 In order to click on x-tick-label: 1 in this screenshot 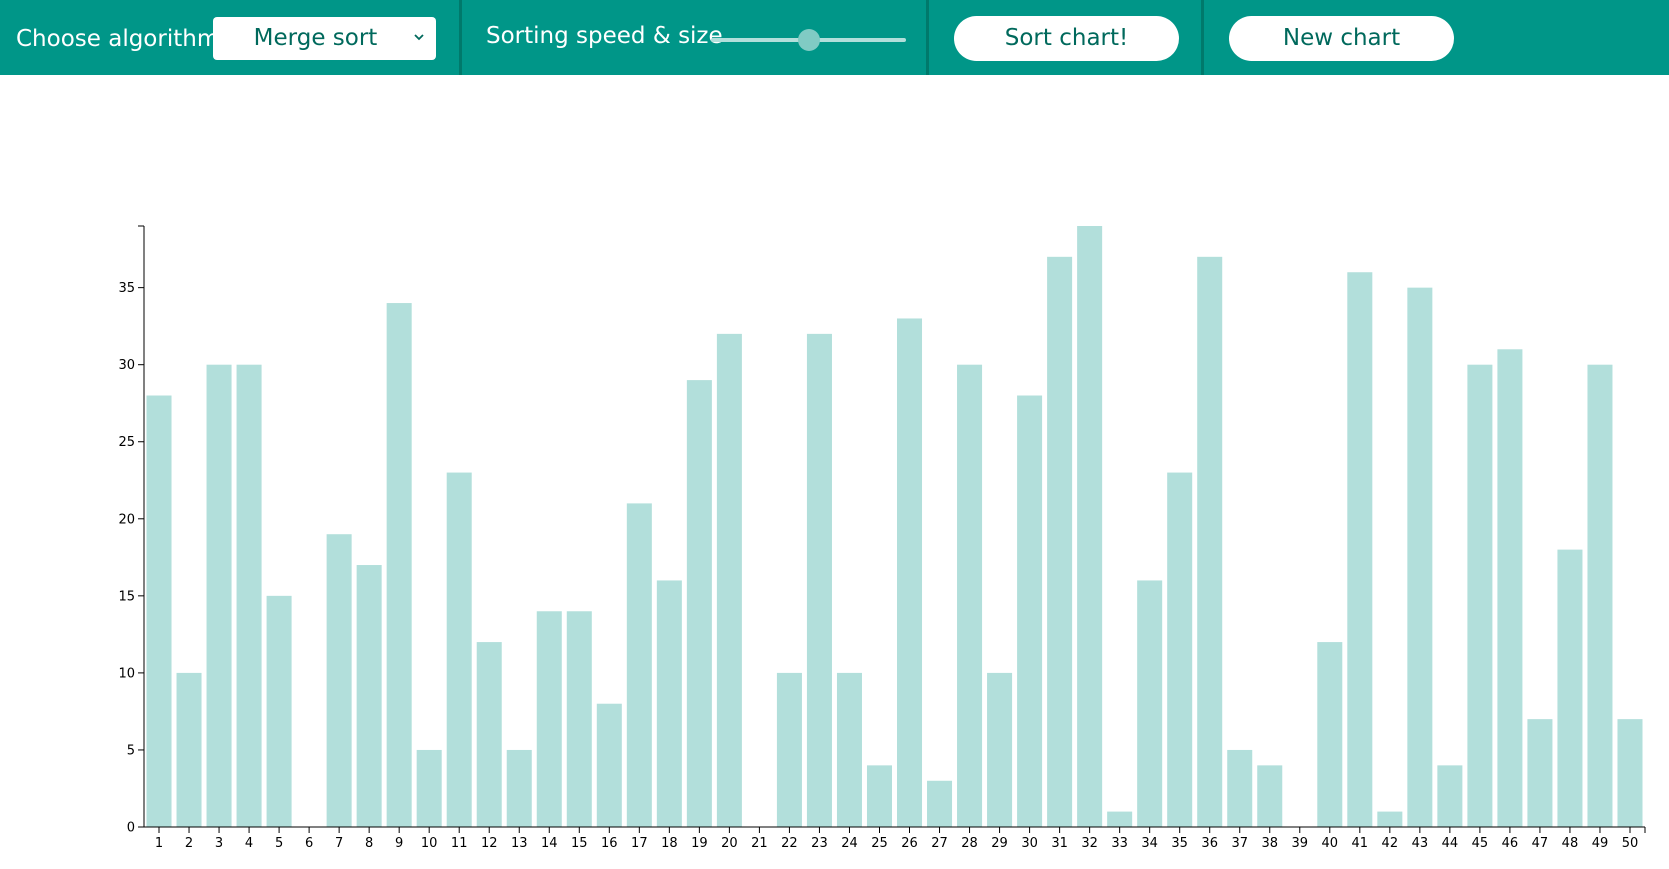, I will do `click(159, 843)`.